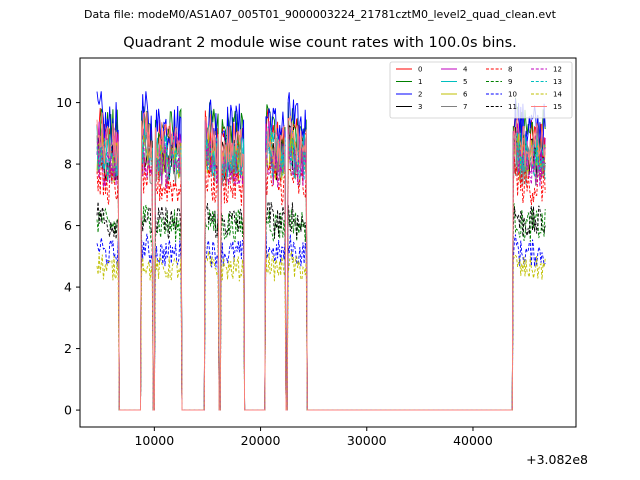 The image size is (640, 480). Describe the element at coordinates (512, 107) in the screenshot. I see `legend-label-11: 11` at that location.